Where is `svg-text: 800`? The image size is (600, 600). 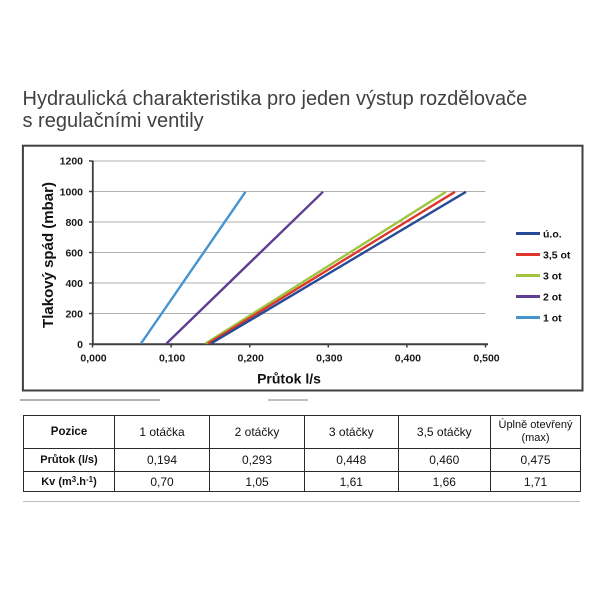
svg-text: 800 is located at coordinates (74, 223).